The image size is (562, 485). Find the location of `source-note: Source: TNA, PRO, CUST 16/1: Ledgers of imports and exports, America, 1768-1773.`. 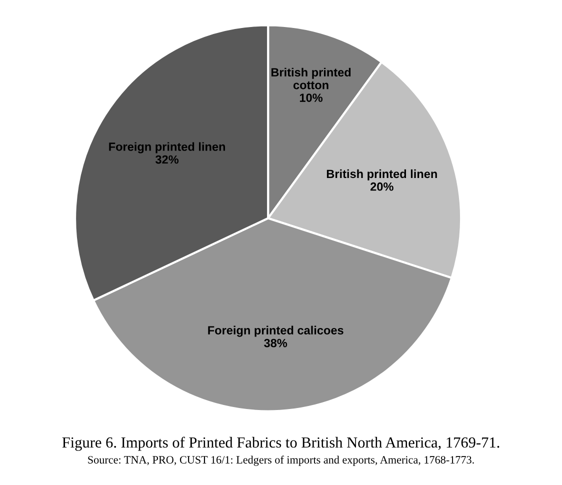

source-note: Source: TNA, PRO, CUST 16/1: Ledgers of imports and exports, America, 1768-1773. is located at coordinates (281, 461).